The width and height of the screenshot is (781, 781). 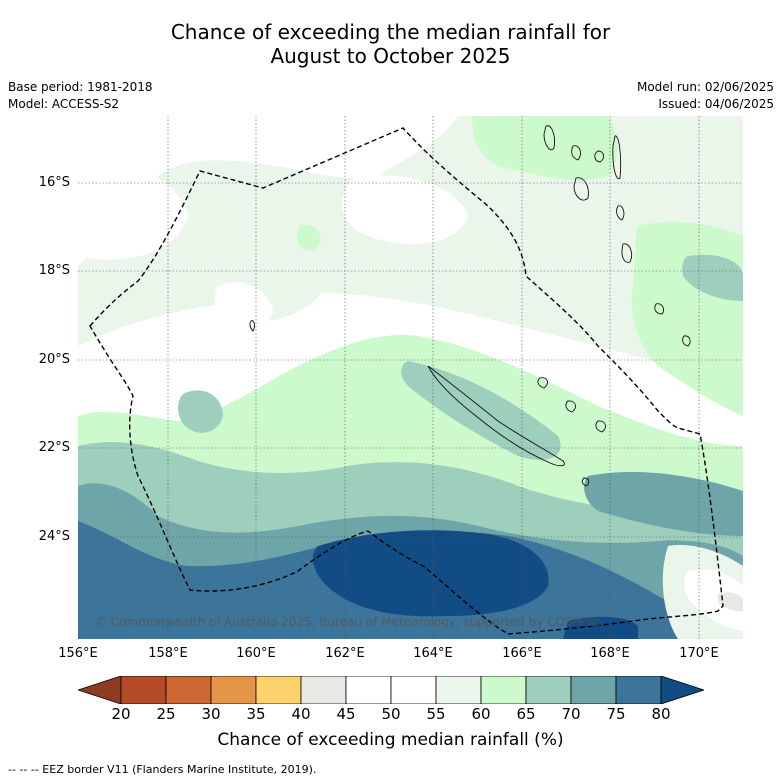 What do you see at coordinates (391, 714) in the screenshot?
I see `colorbar-tick-label: 50` at bounding box center [391, 714].